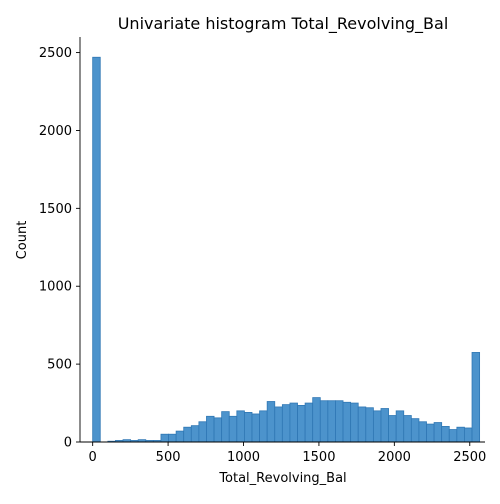 Image resolution: width=500 pixels, height=504 pixels. I want to click on x-axis-label: Total_Revolving_Bal, so click(282, 478).